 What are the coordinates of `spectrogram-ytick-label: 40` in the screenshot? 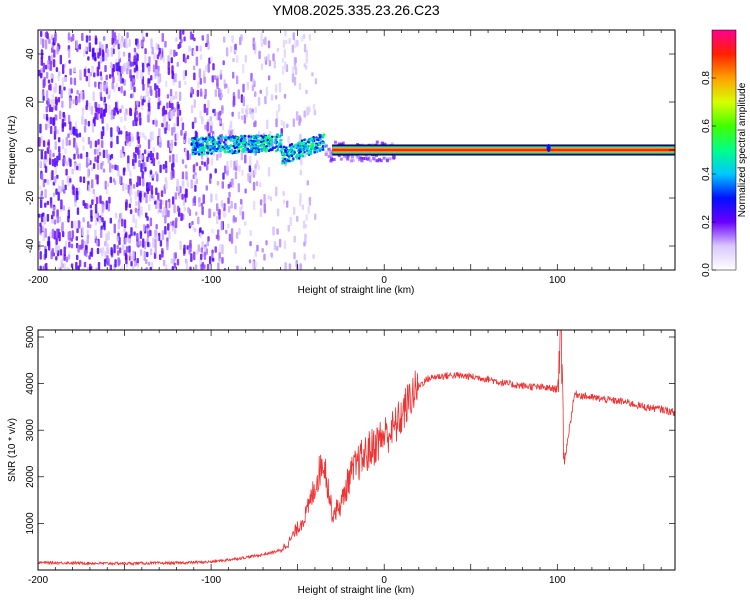 It's located at (30, 54).